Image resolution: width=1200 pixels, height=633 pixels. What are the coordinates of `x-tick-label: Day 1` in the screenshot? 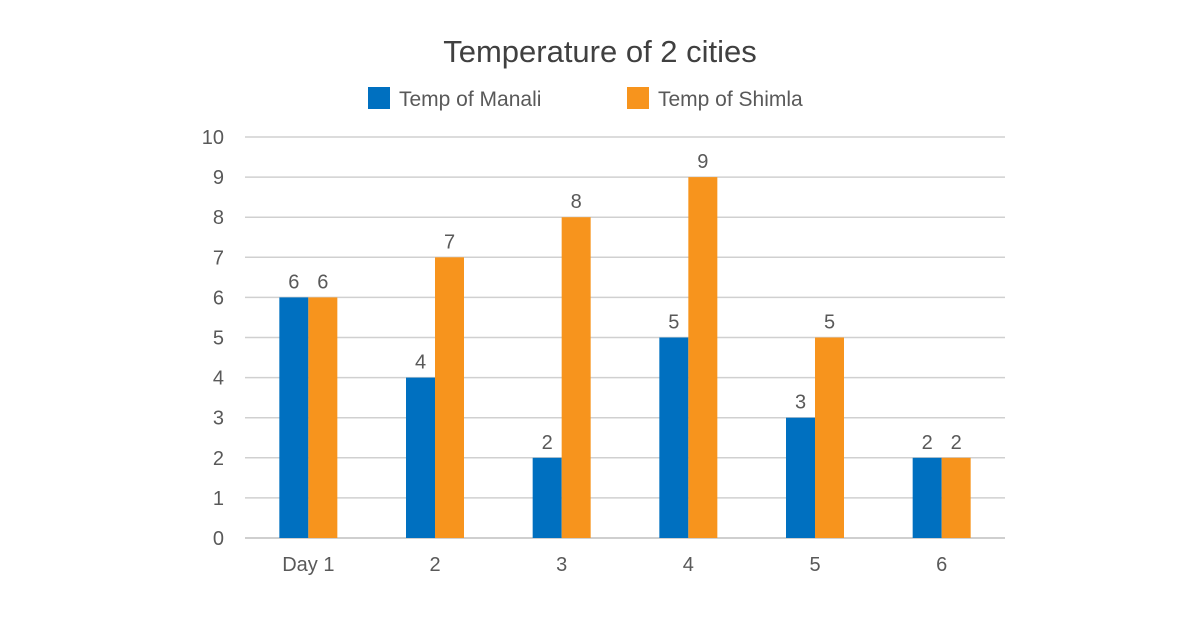 It's located at (308, 565).